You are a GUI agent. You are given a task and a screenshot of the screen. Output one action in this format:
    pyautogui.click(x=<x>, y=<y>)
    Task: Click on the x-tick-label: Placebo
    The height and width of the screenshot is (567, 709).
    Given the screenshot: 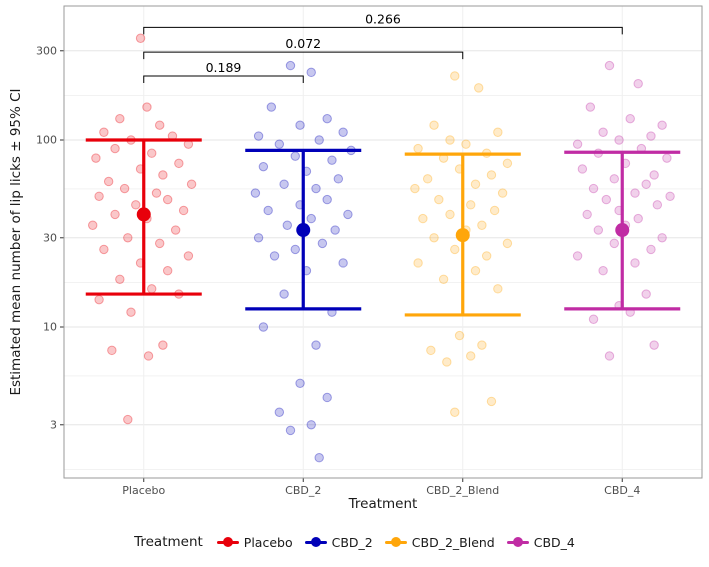 What is the action you would take?
    pyautogui.click(x=143, y=490)
    